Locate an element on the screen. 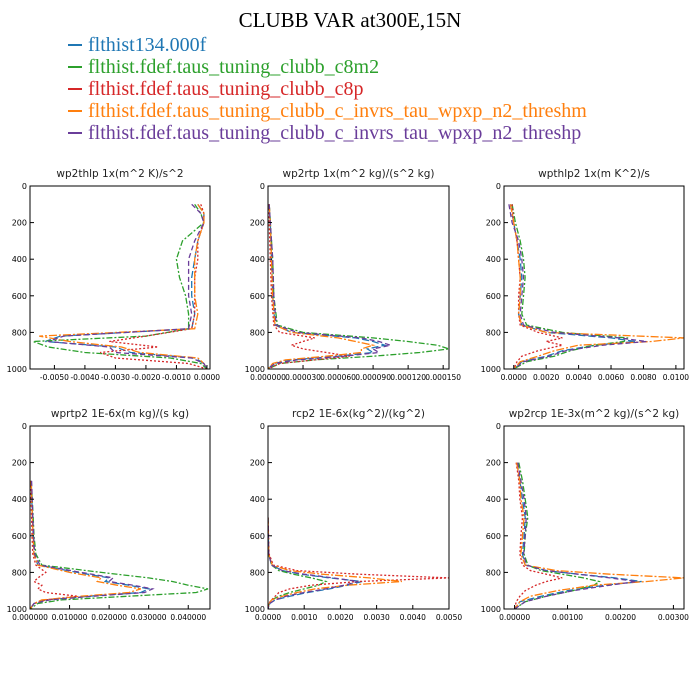  figure-title: CLUBB VAR at300E,15N is located at coordinates (350, 20).